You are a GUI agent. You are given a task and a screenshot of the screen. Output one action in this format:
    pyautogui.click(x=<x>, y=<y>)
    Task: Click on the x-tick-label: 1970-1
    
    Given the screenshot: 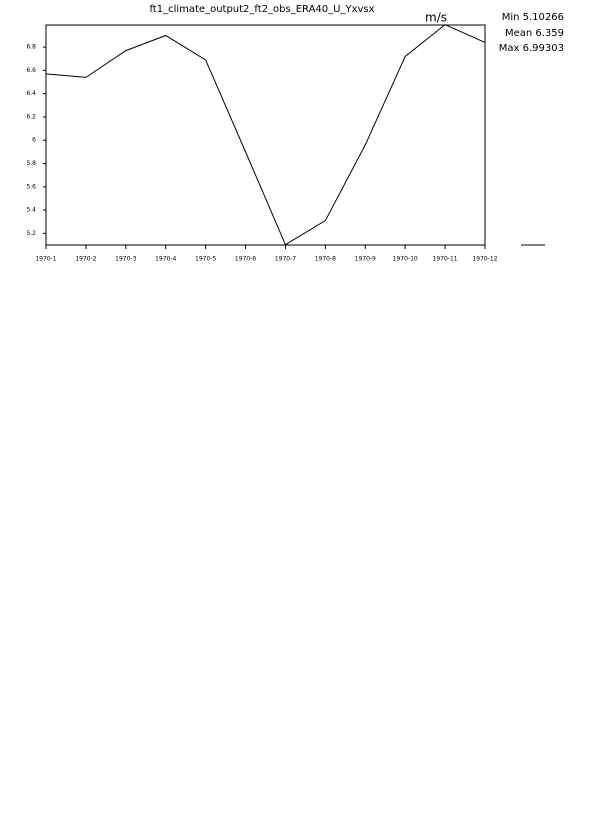 What is the action you would take?
    pyautogui.click(x=45, y=259)
    